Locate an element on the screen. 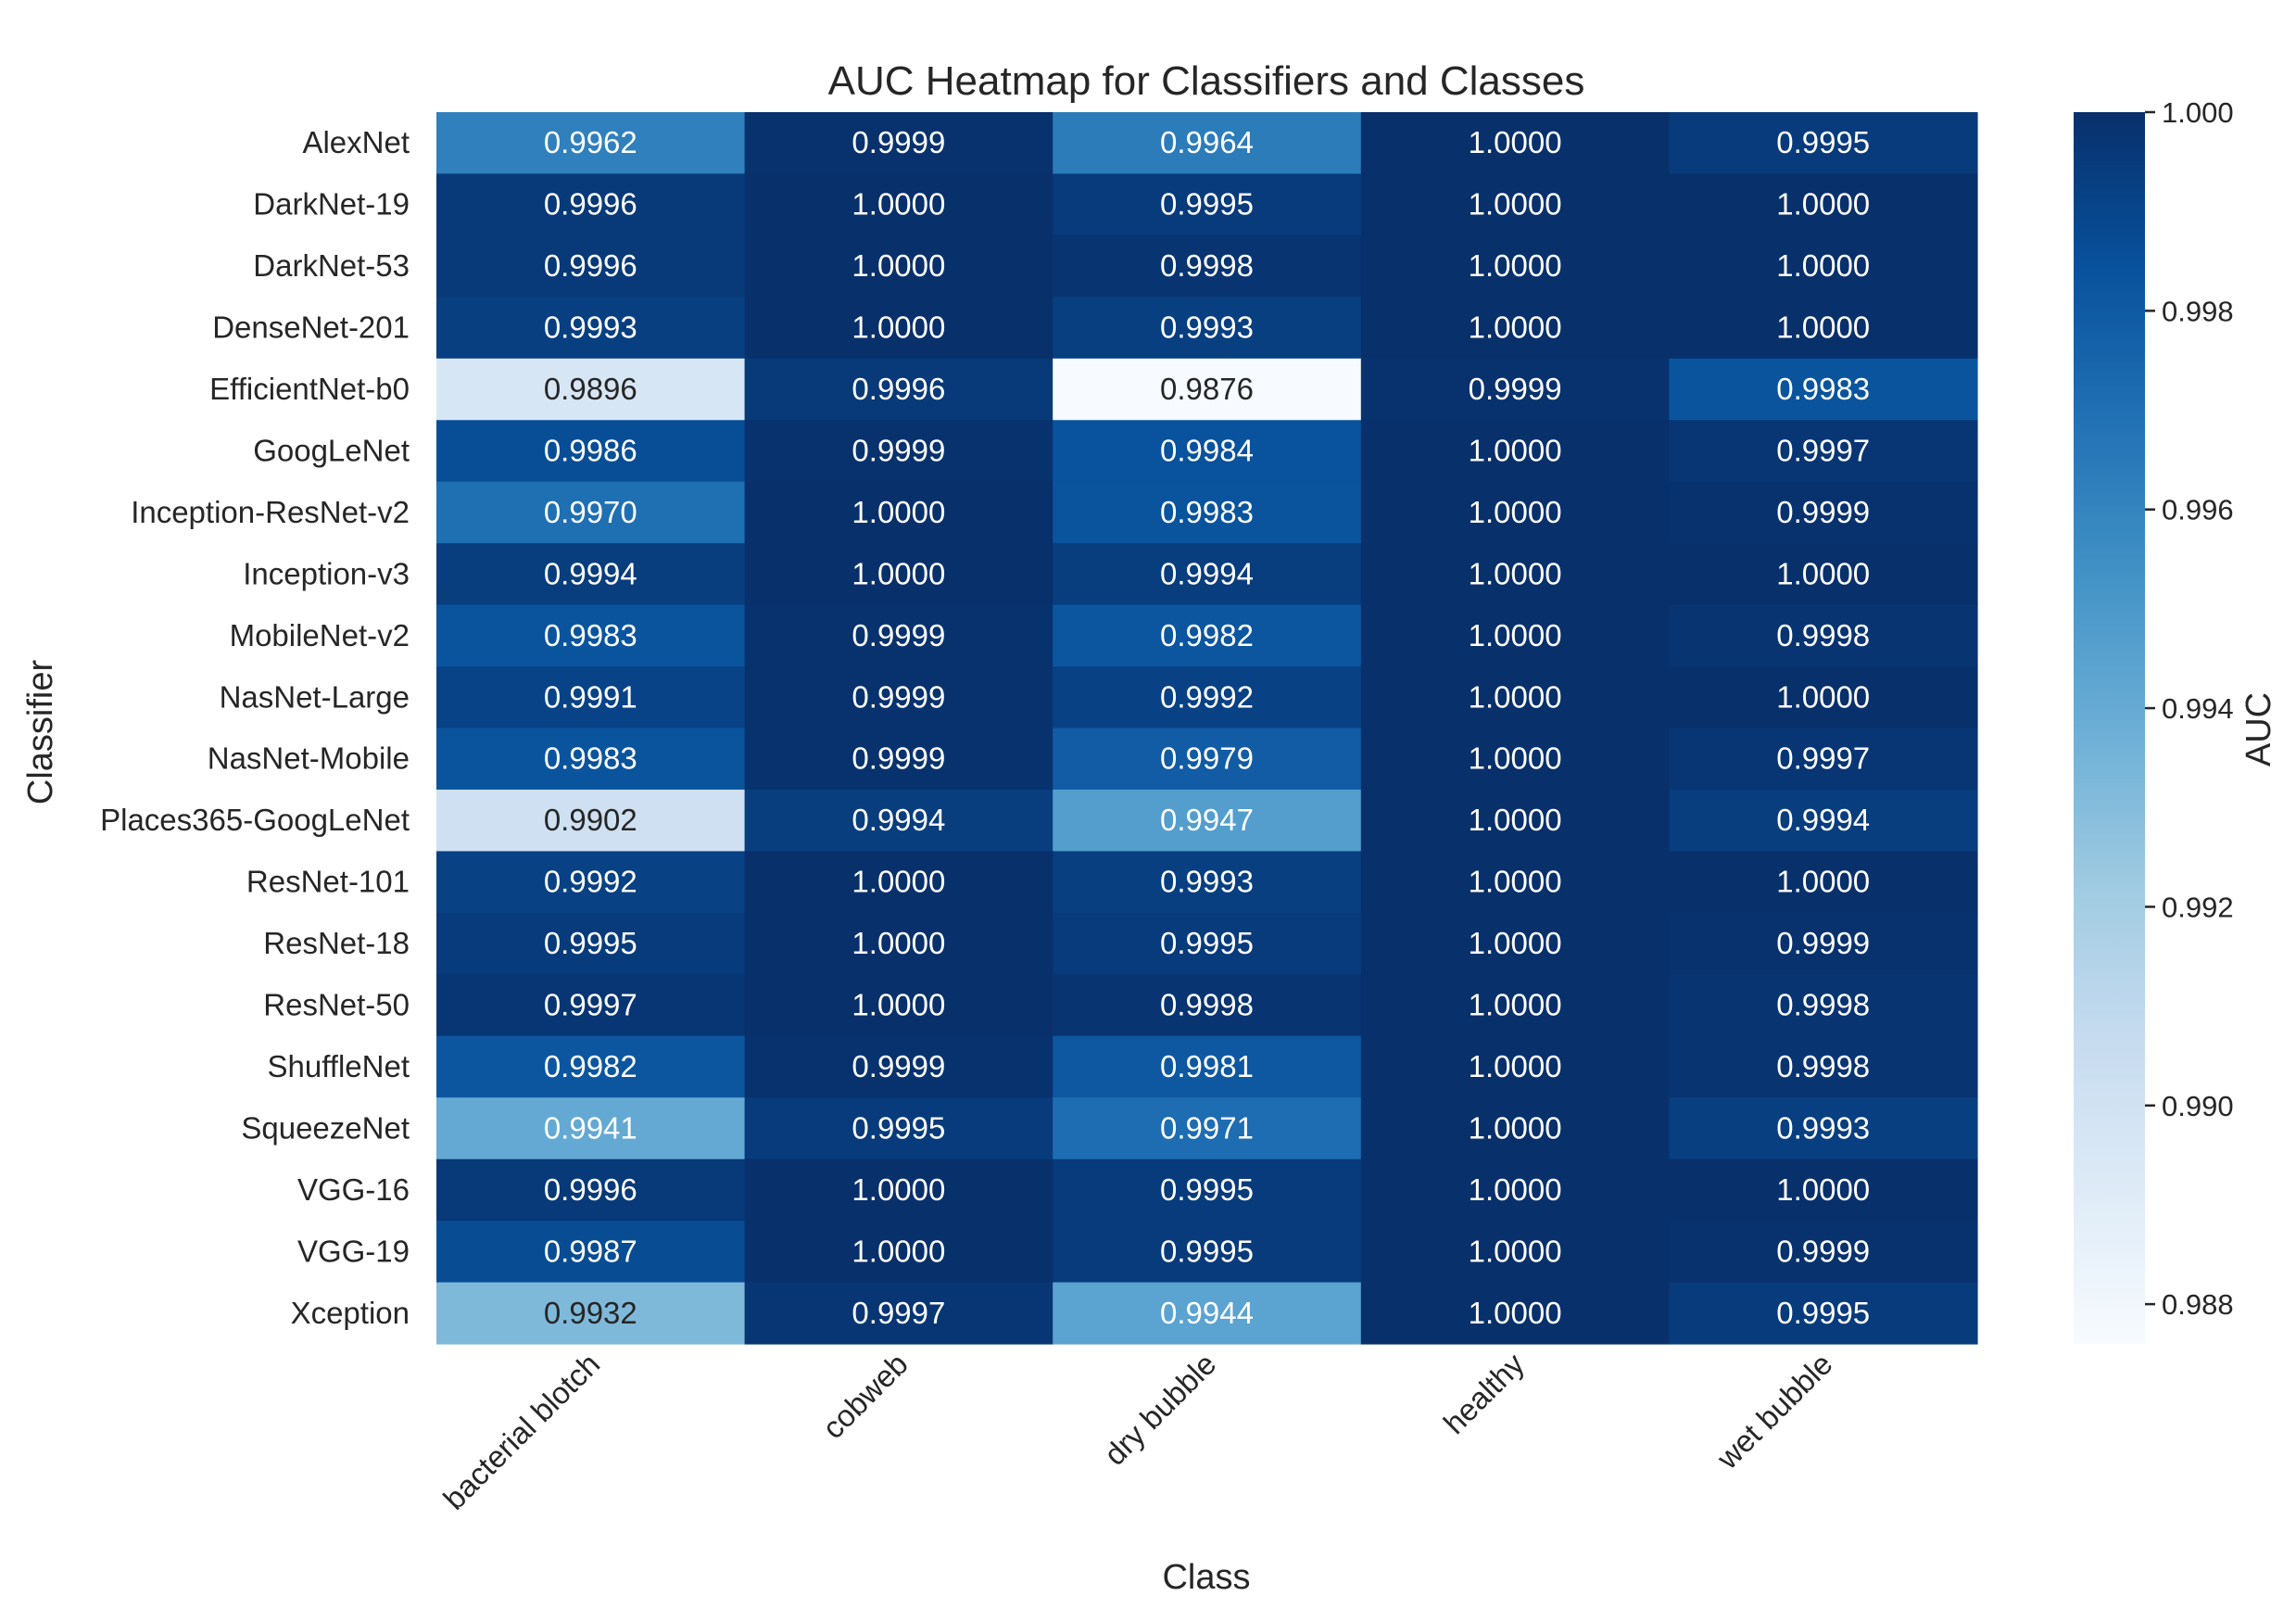 The width and height of the screenshot is (2296, 1621). y-axis-label: Classifier is located at coordinates (40, 732).